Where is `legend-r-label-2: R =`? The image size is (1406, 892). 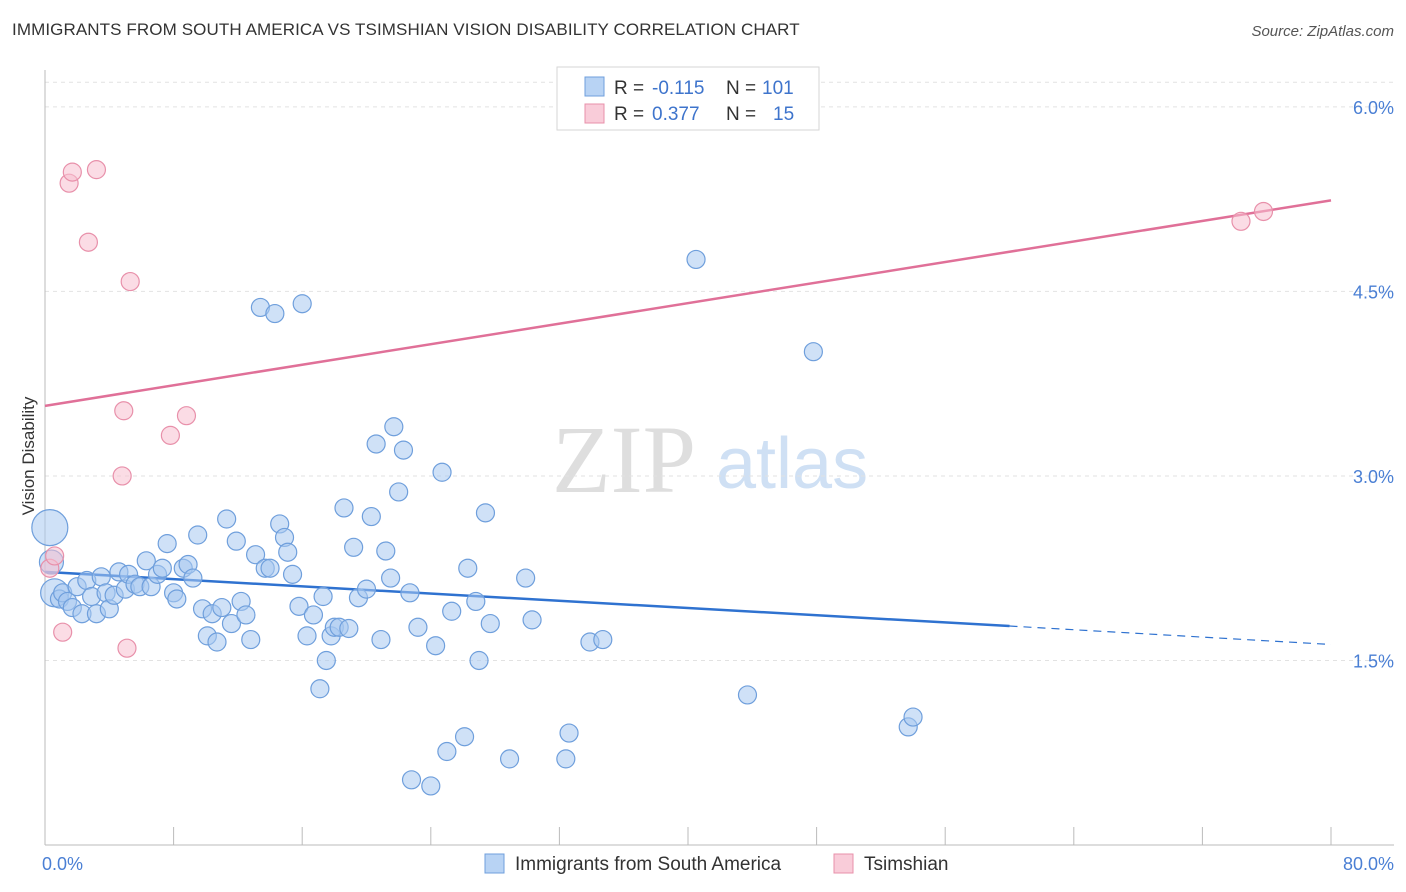
legend-r-label-2: R = is located at coordinates (629, 114).